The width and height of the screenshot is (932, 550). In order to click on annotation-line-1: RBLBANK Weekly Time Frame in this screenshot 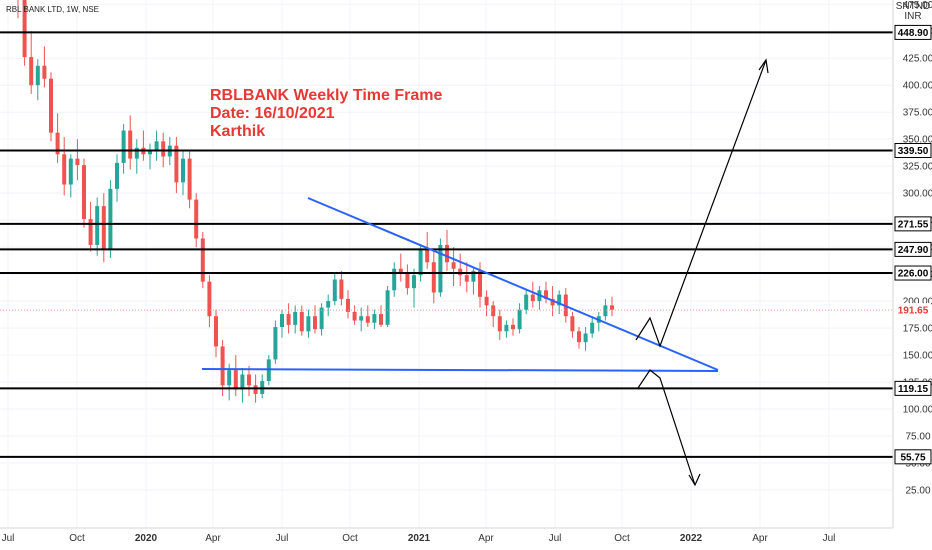, I will do `click(326, 95)`.